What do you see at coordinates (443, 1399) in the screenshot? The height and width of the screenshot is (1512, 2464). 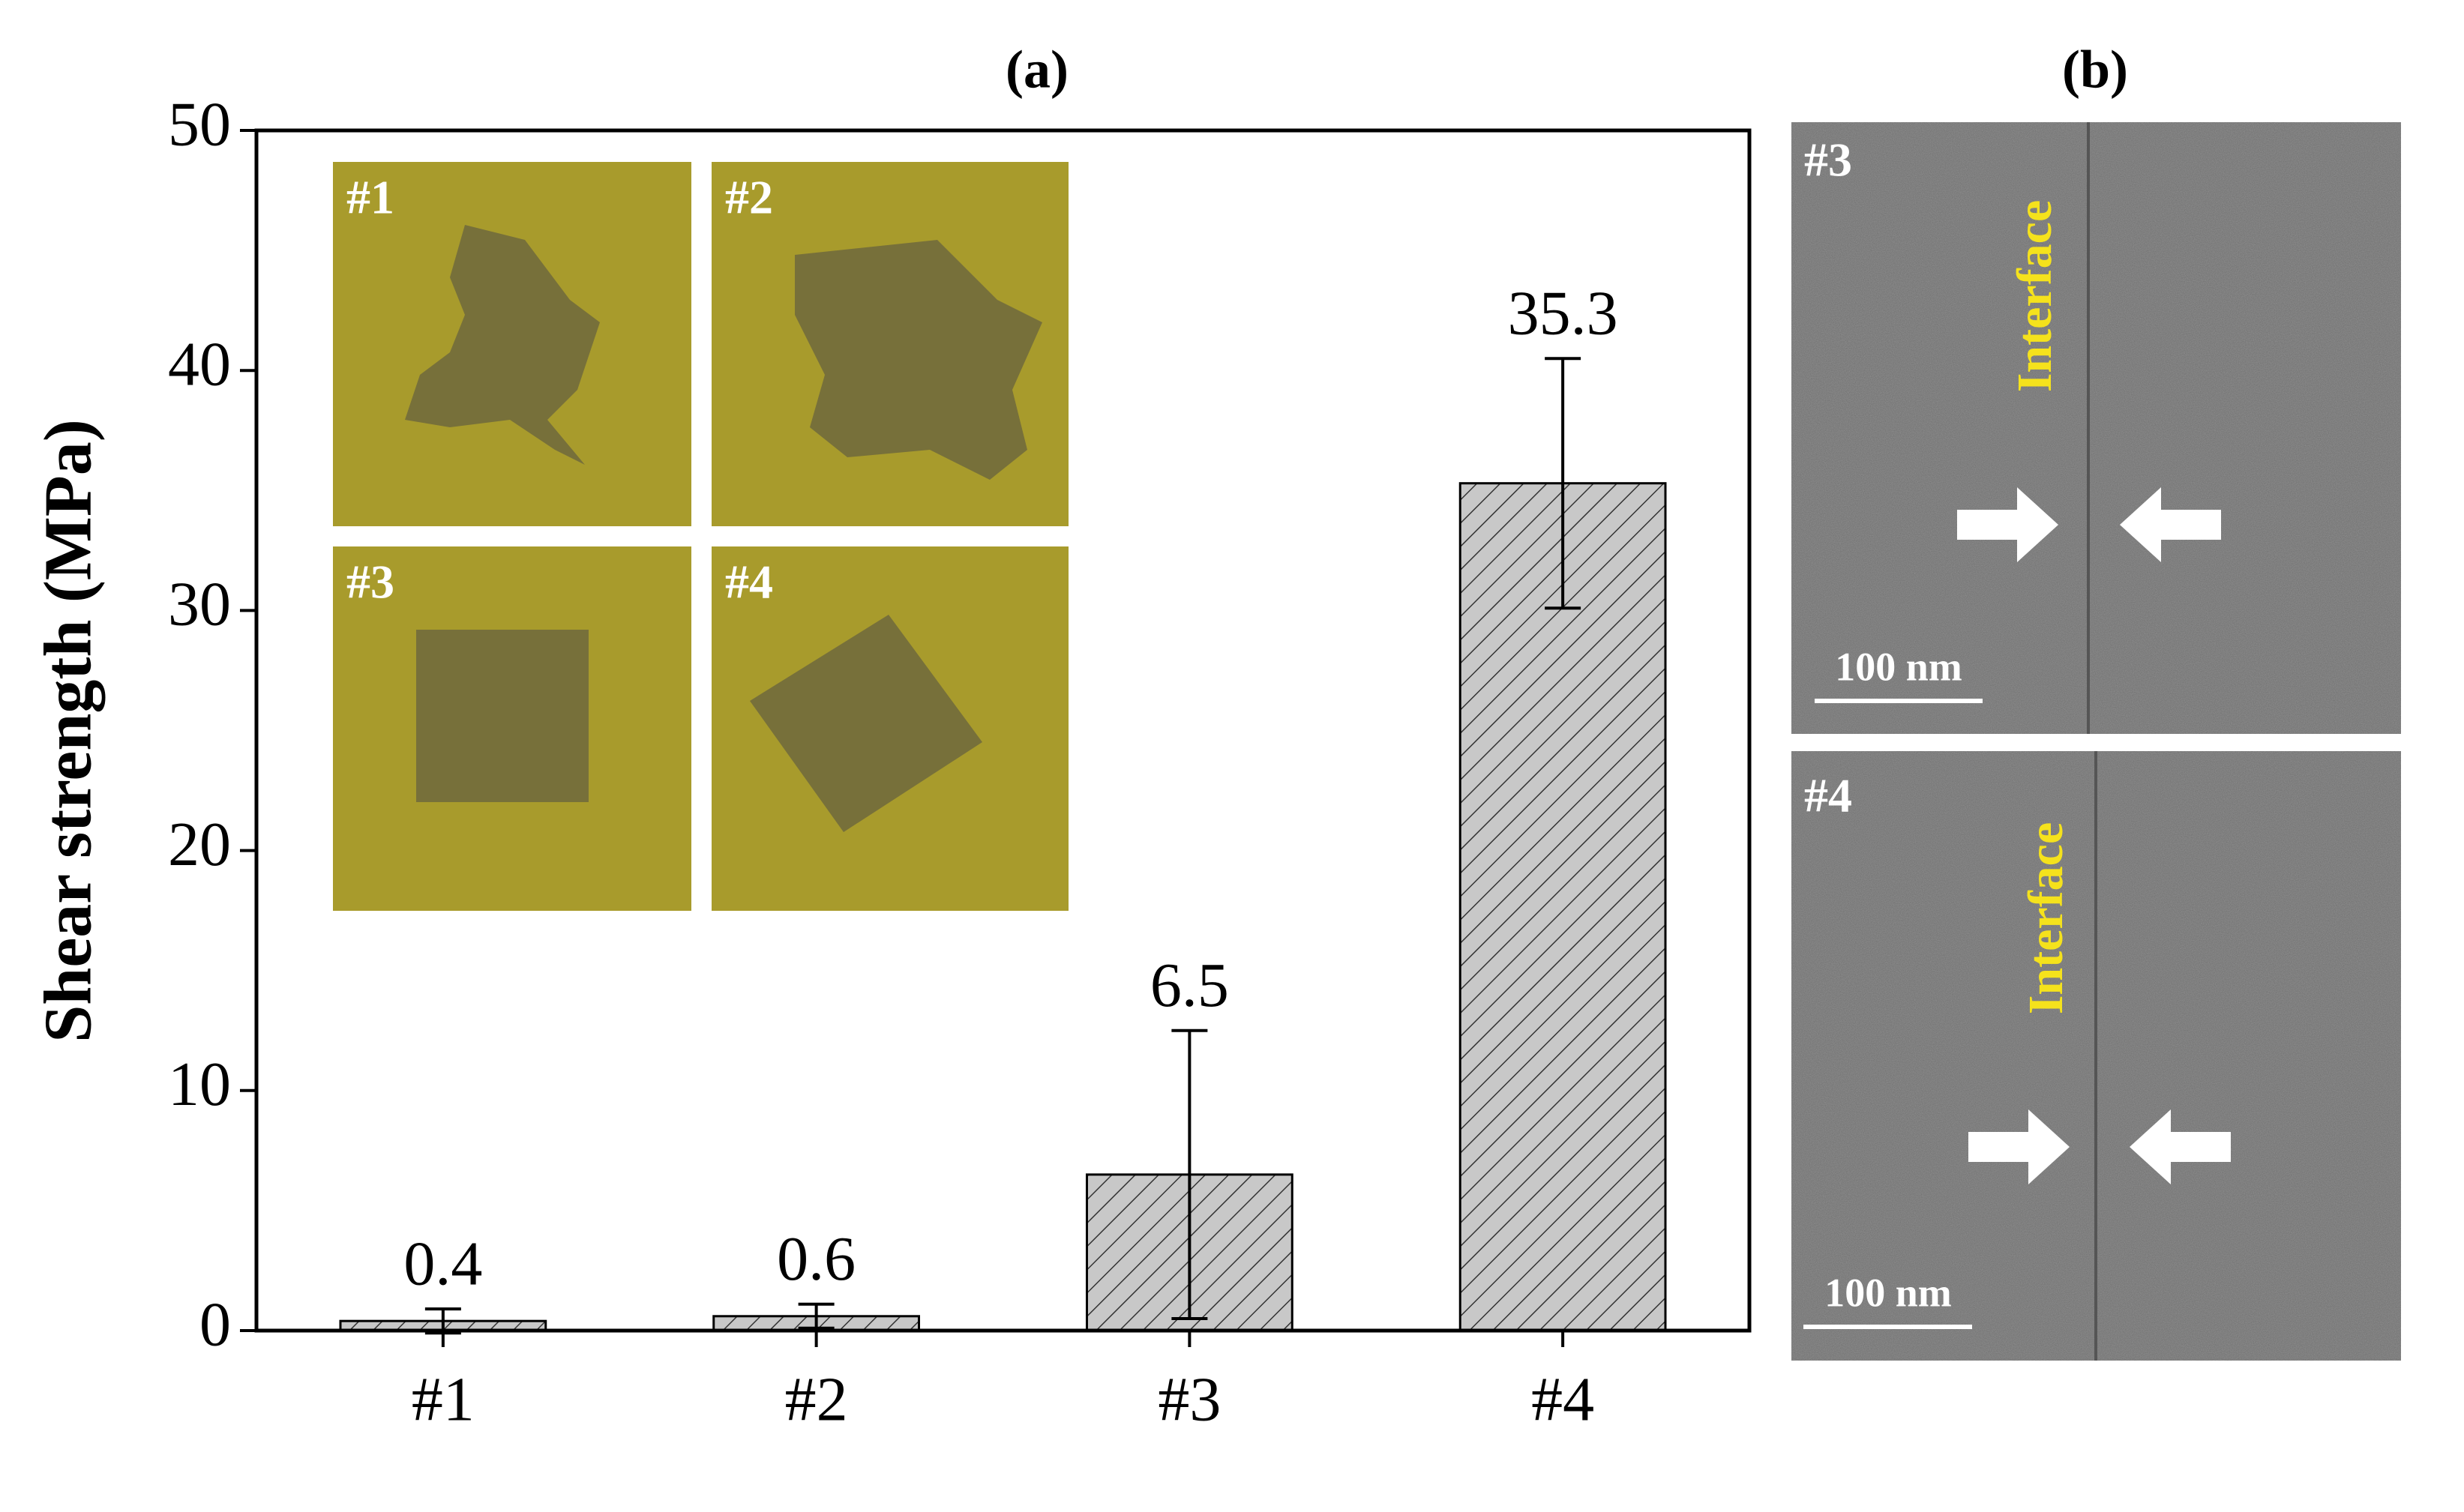 I see `x-tick-label: #1` at bounding box center [443, 1399].